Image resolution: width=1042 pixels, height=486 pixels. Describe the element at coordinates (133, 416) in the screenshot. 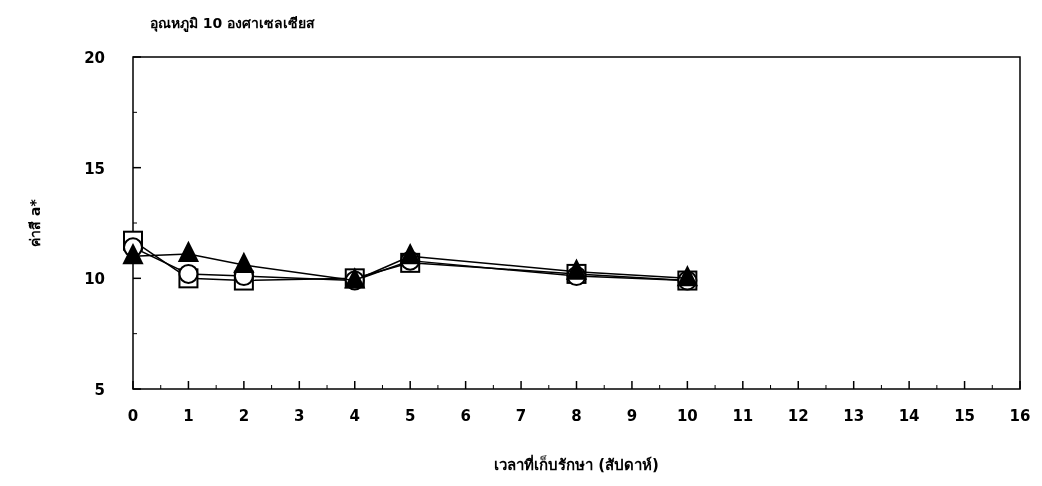

I see `x-tick-label: 0` at that location.